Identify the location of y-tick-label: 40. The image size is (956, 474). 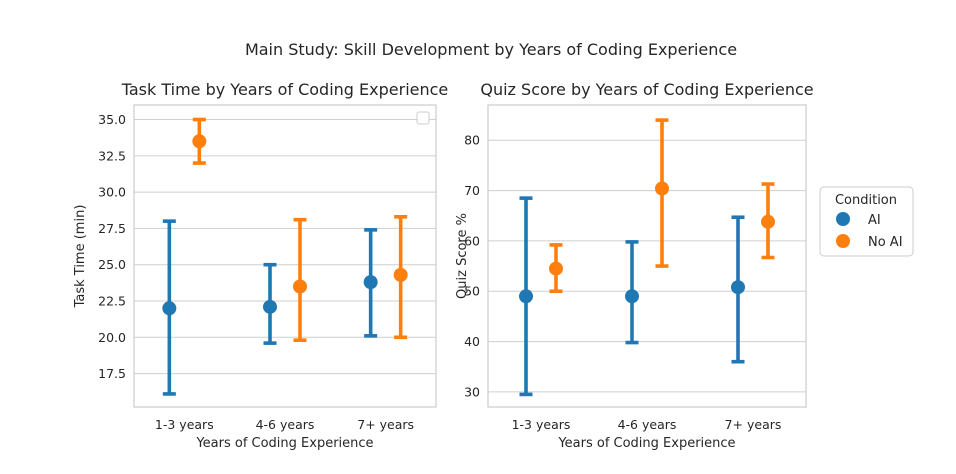
(472, 341).